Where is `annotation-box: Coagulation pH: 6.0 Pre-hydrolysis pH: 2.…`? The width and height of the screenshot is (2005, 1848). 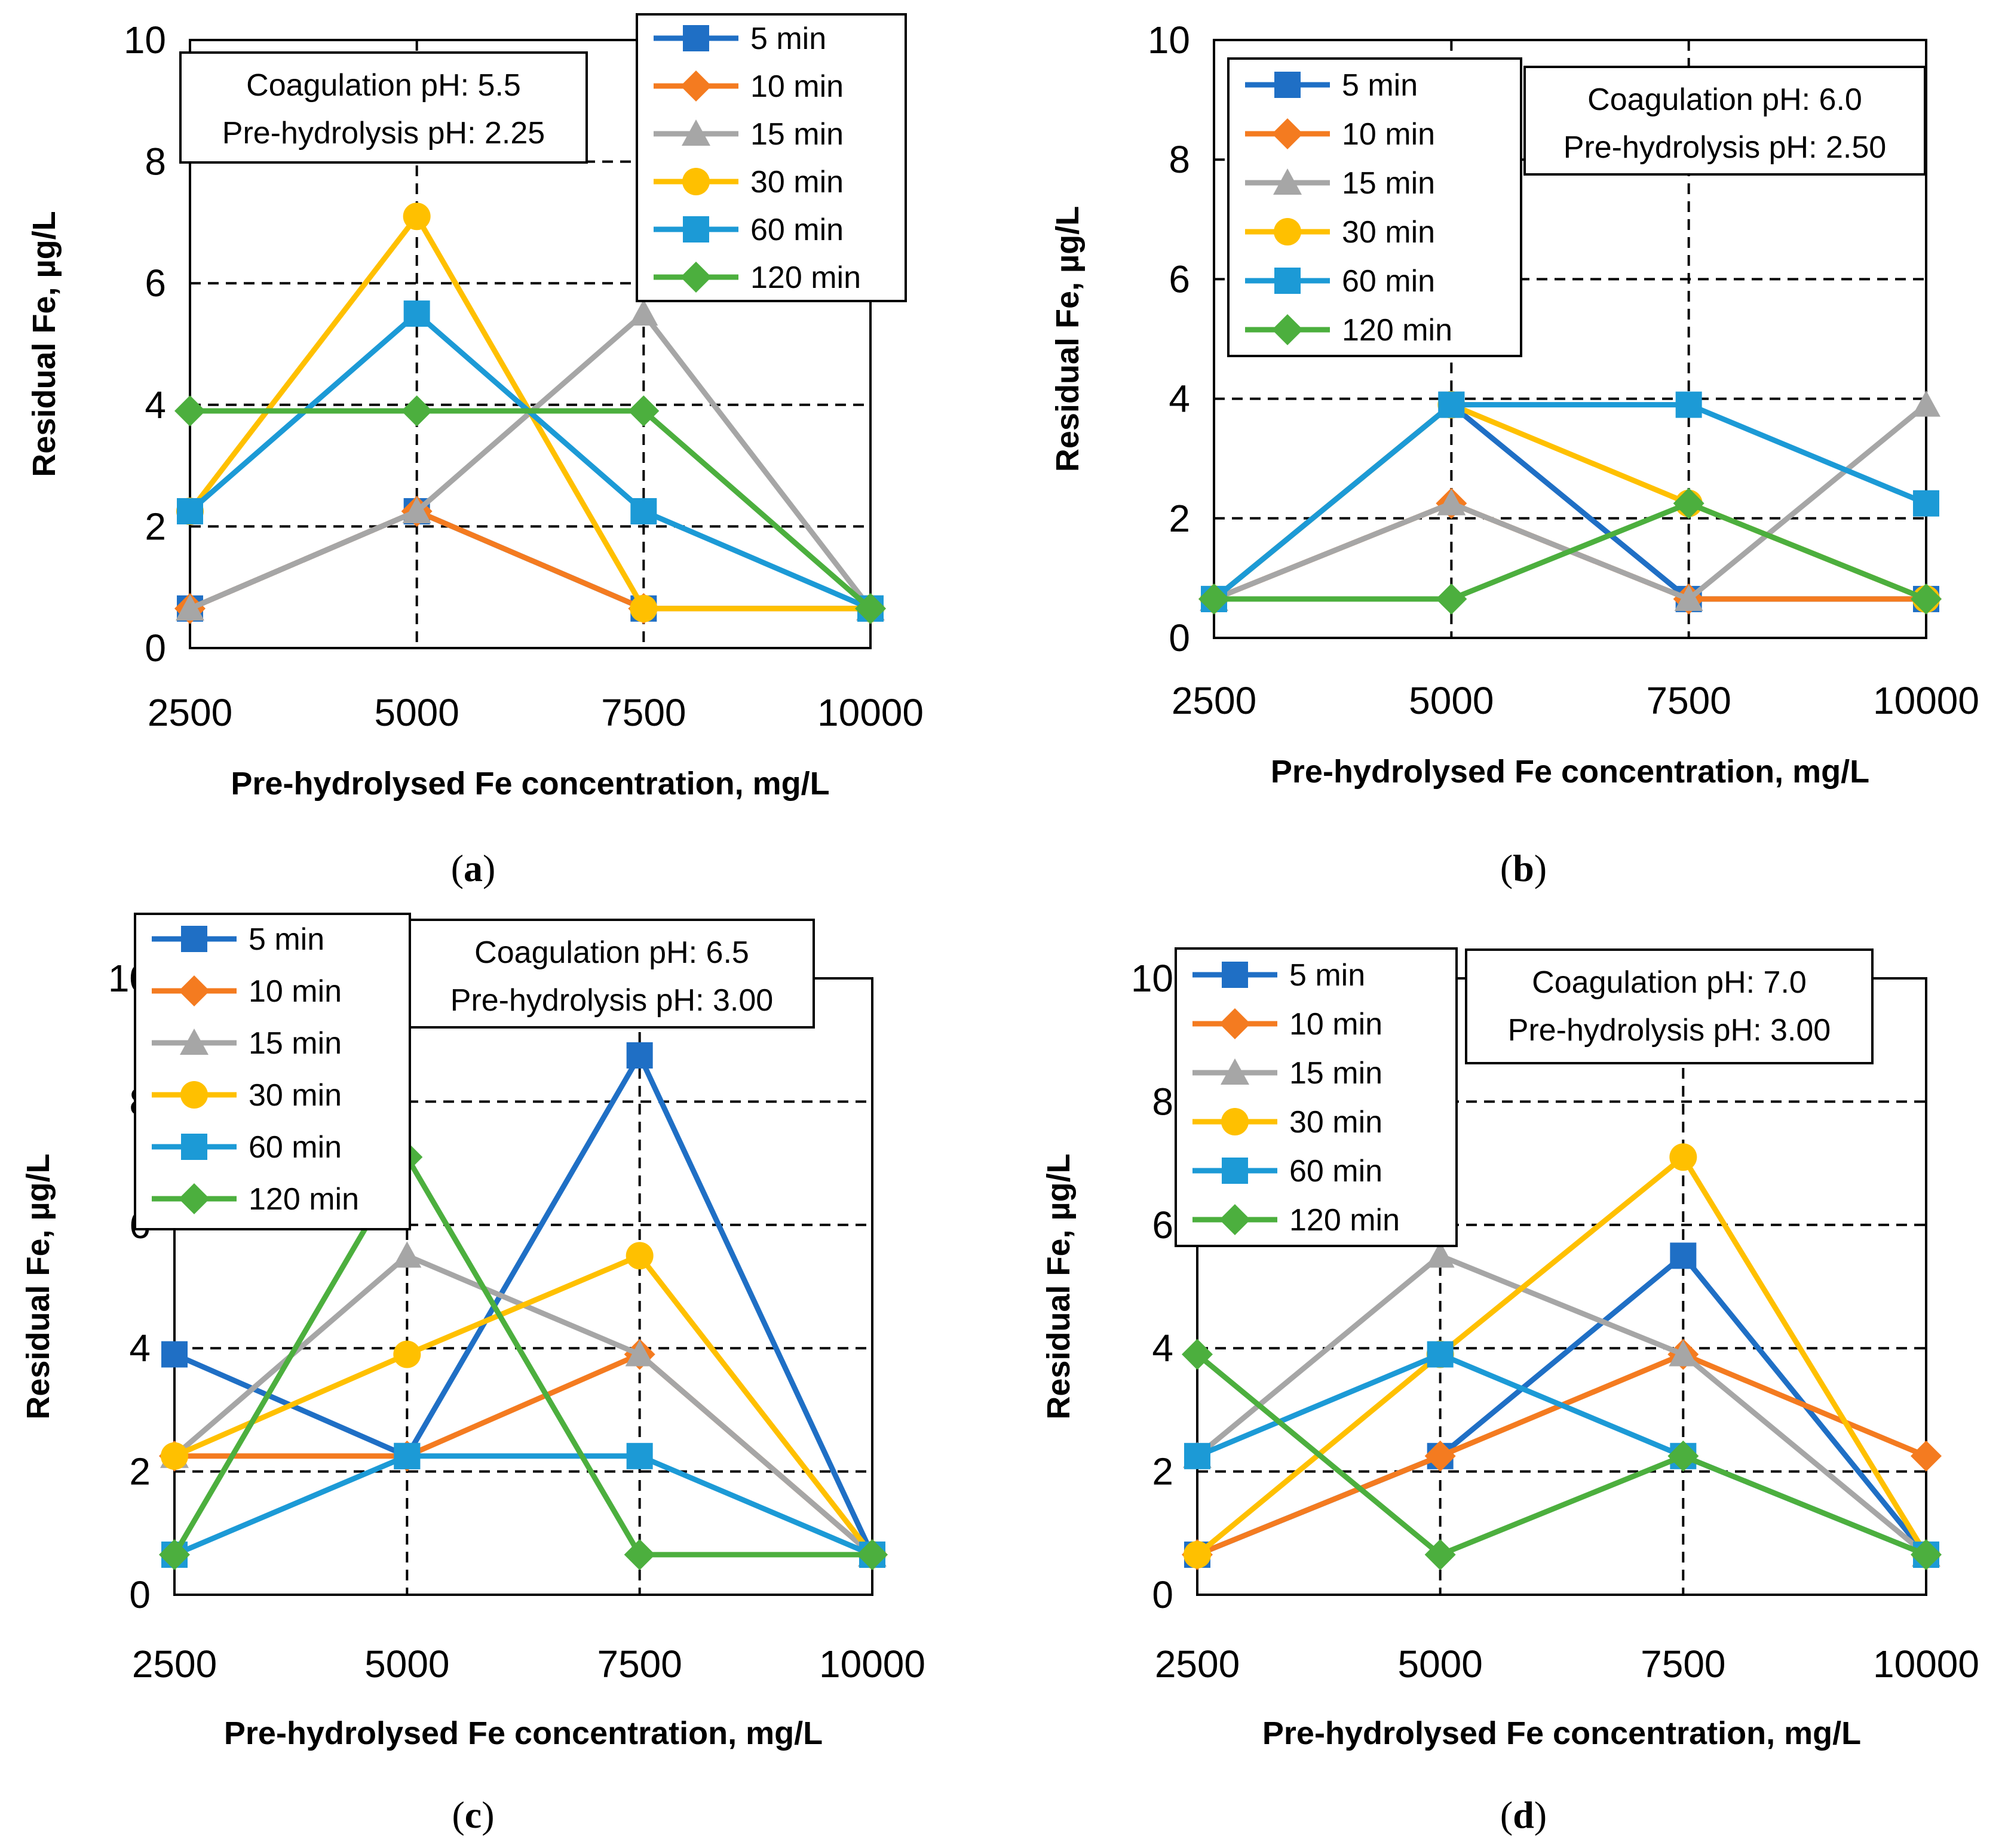 annotation-box: Coagulation pH: 6.0 Pre-hydrolysis pH: 2.… is located at coordinates (1724, 121).